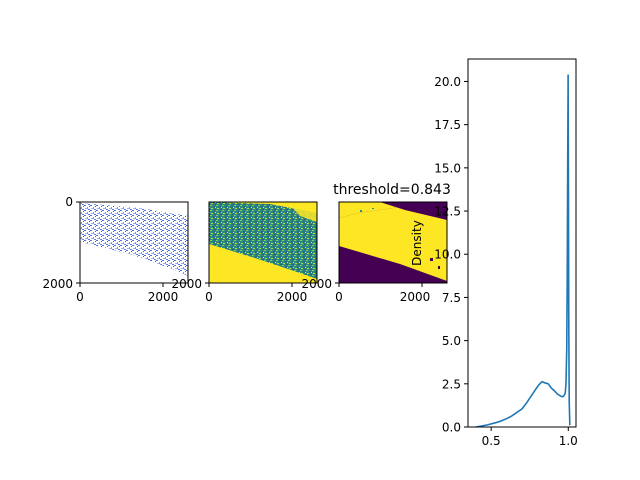 The height and width of the screenshot is (480, 640). I want to click on image-1-y-tick: 0, so click(69, 202).